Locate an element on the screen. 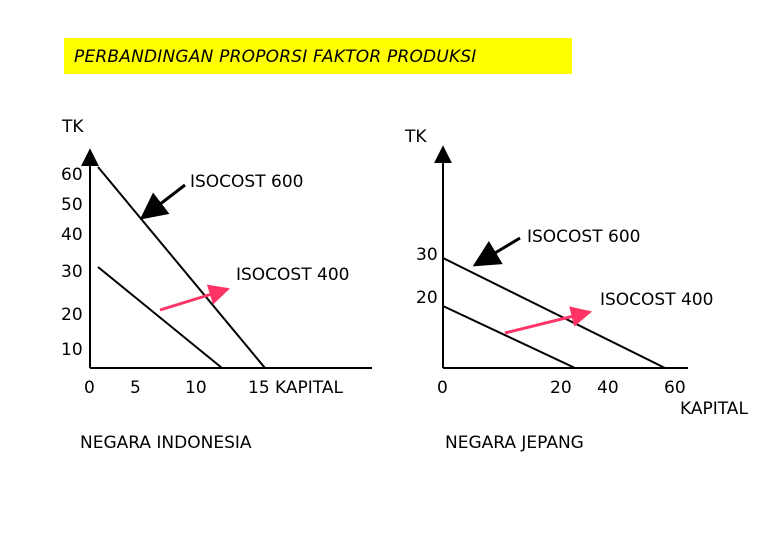 The width and height of the screenshot is (780, 540). left-isocost-400-line is located at coordinates (160, 317).